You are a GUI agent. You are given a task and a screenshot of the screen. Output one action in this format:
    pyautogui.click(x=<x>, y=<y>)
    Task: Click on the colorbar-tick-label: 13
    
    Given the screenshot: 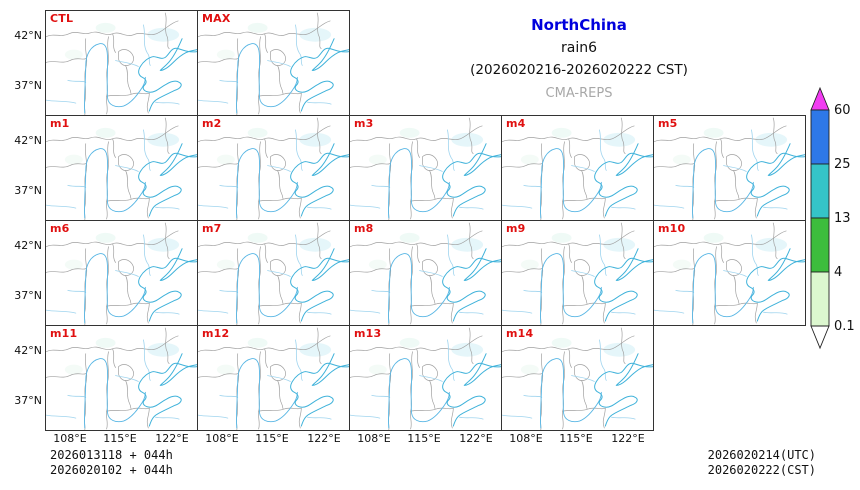 What is the action you would take?
    pyautogui.click(x=842, y=218)
    